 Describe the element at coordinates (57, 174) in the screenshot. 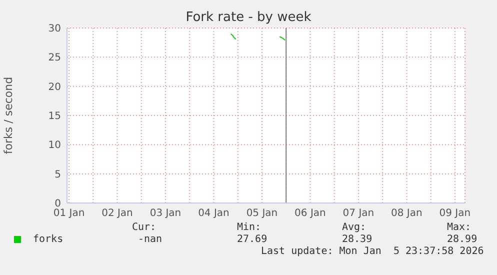

I see `y-tick-label: 5` at that location.